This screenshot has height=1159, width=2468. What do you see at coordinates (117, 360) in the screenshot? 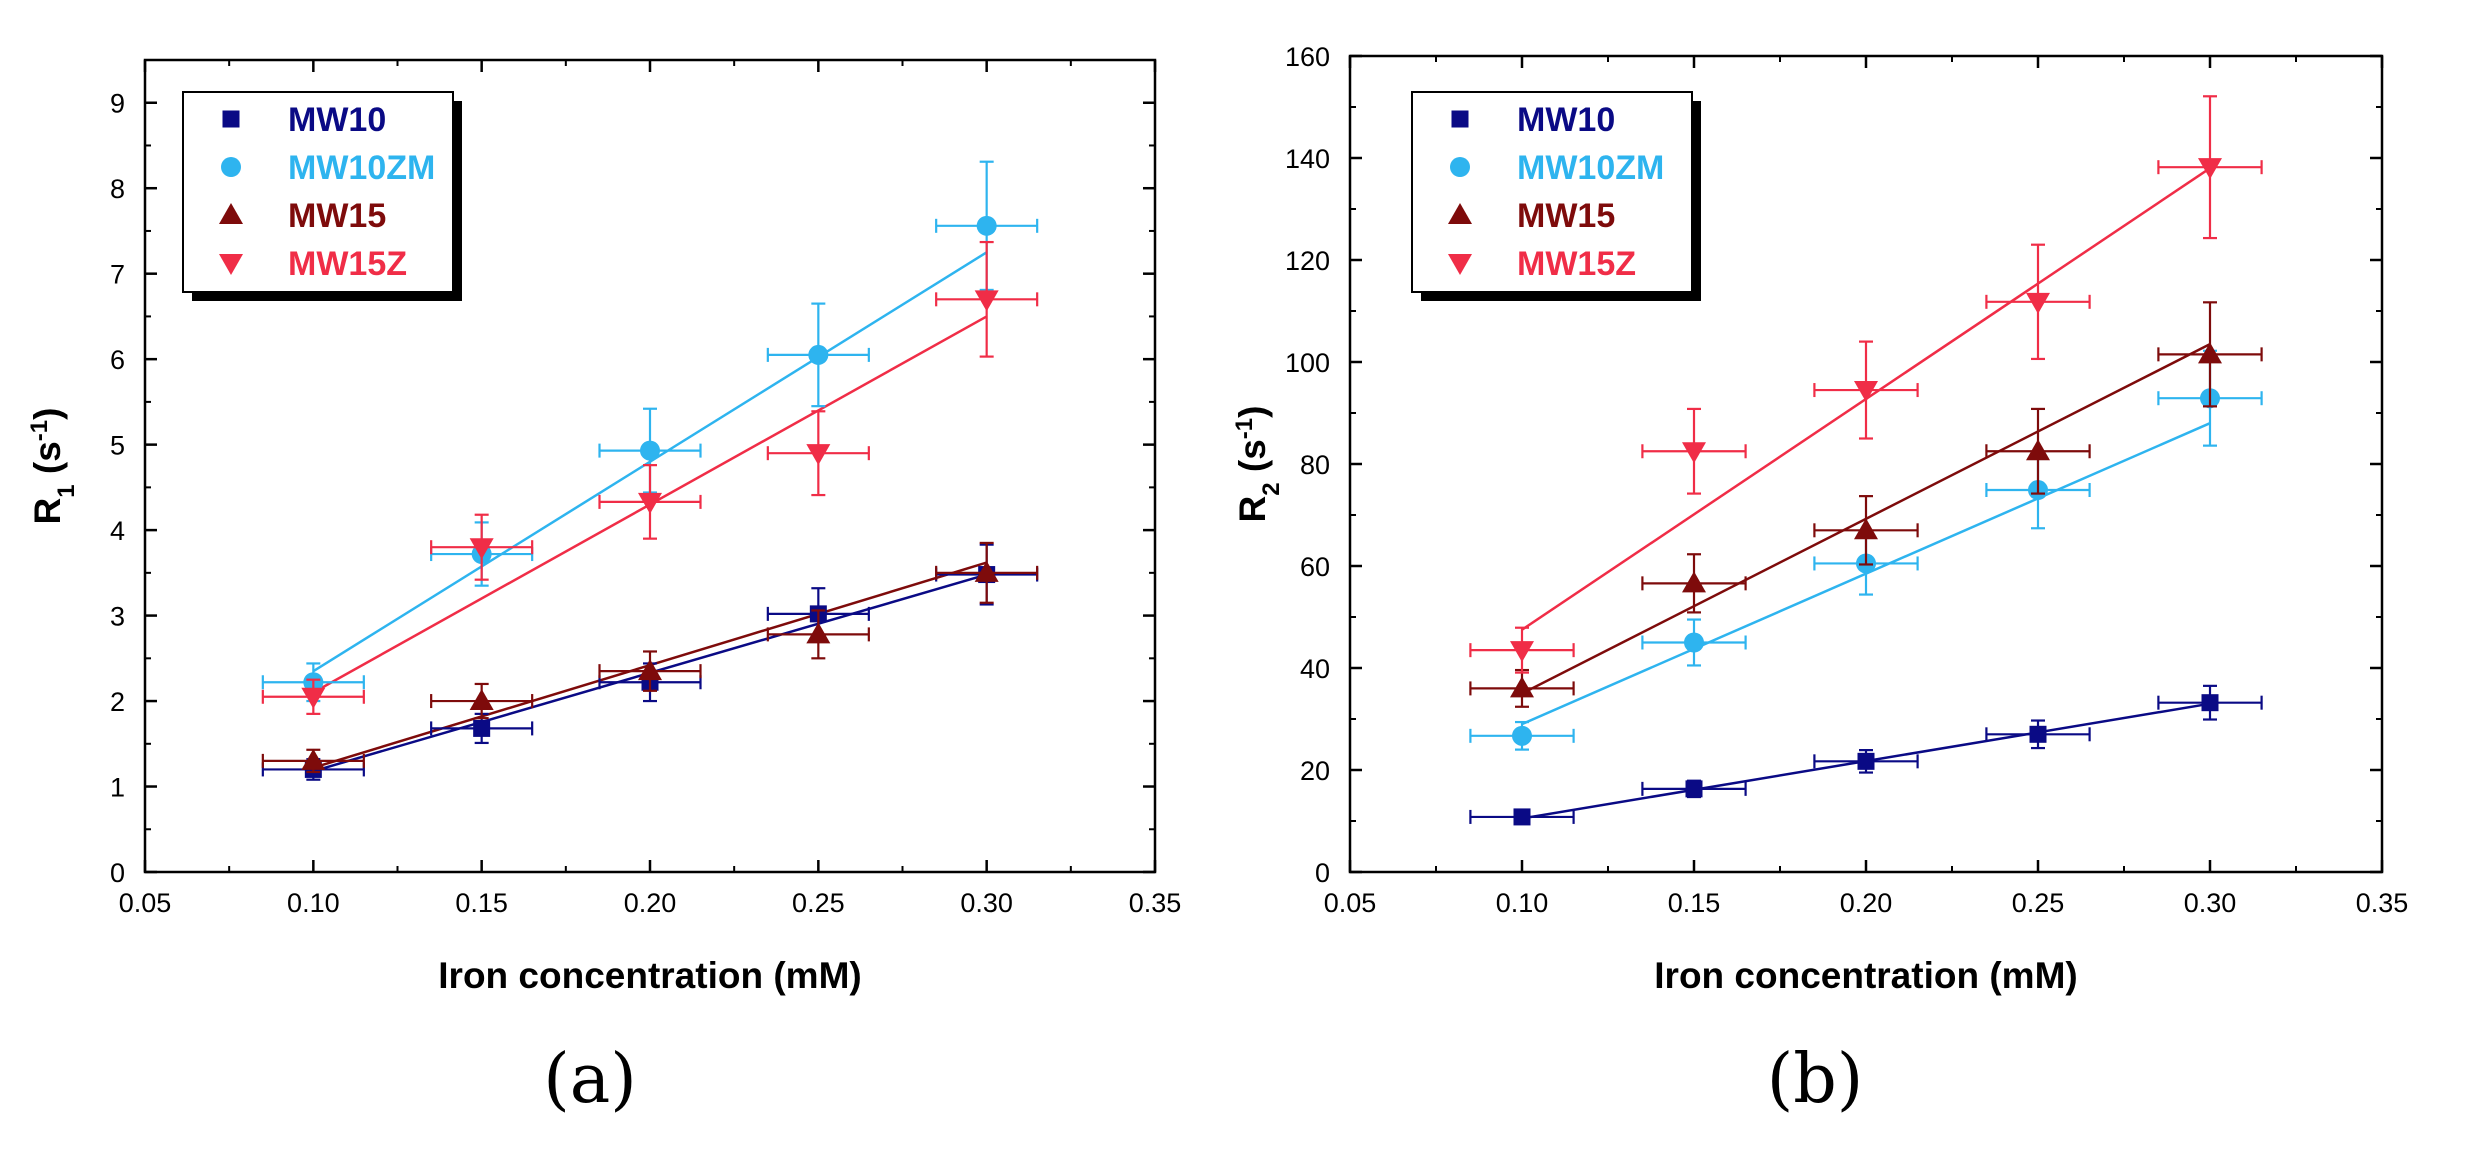
I see `y-tick-label: 6` at bounding box center [117, 360].